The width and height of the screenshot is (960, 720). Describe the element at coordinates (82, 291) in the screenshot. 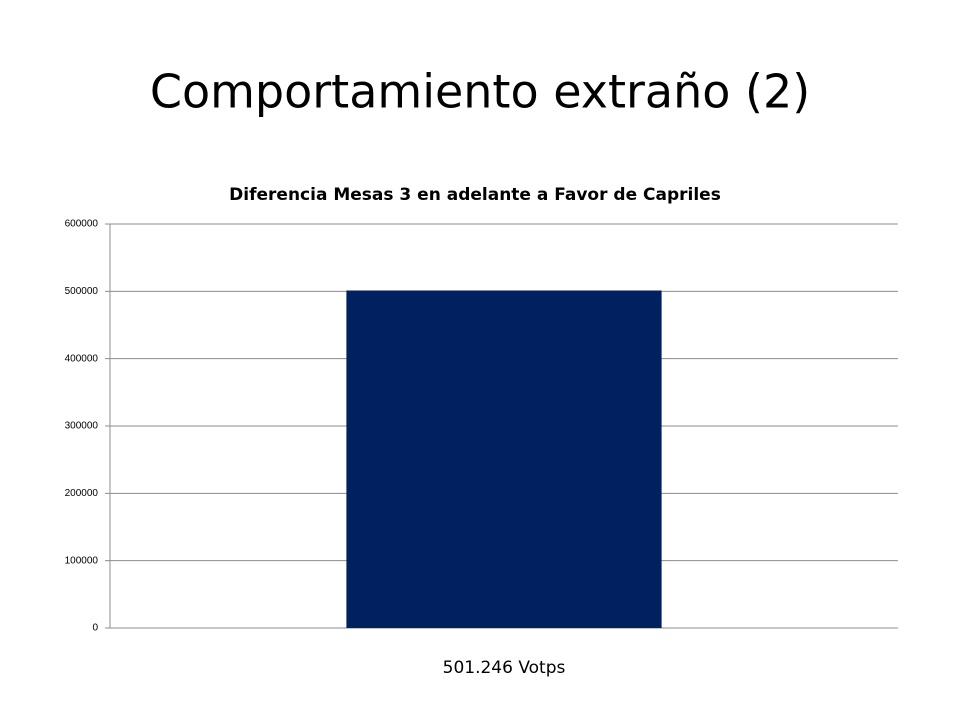

I see `y-tick-label: 500000` at that location.